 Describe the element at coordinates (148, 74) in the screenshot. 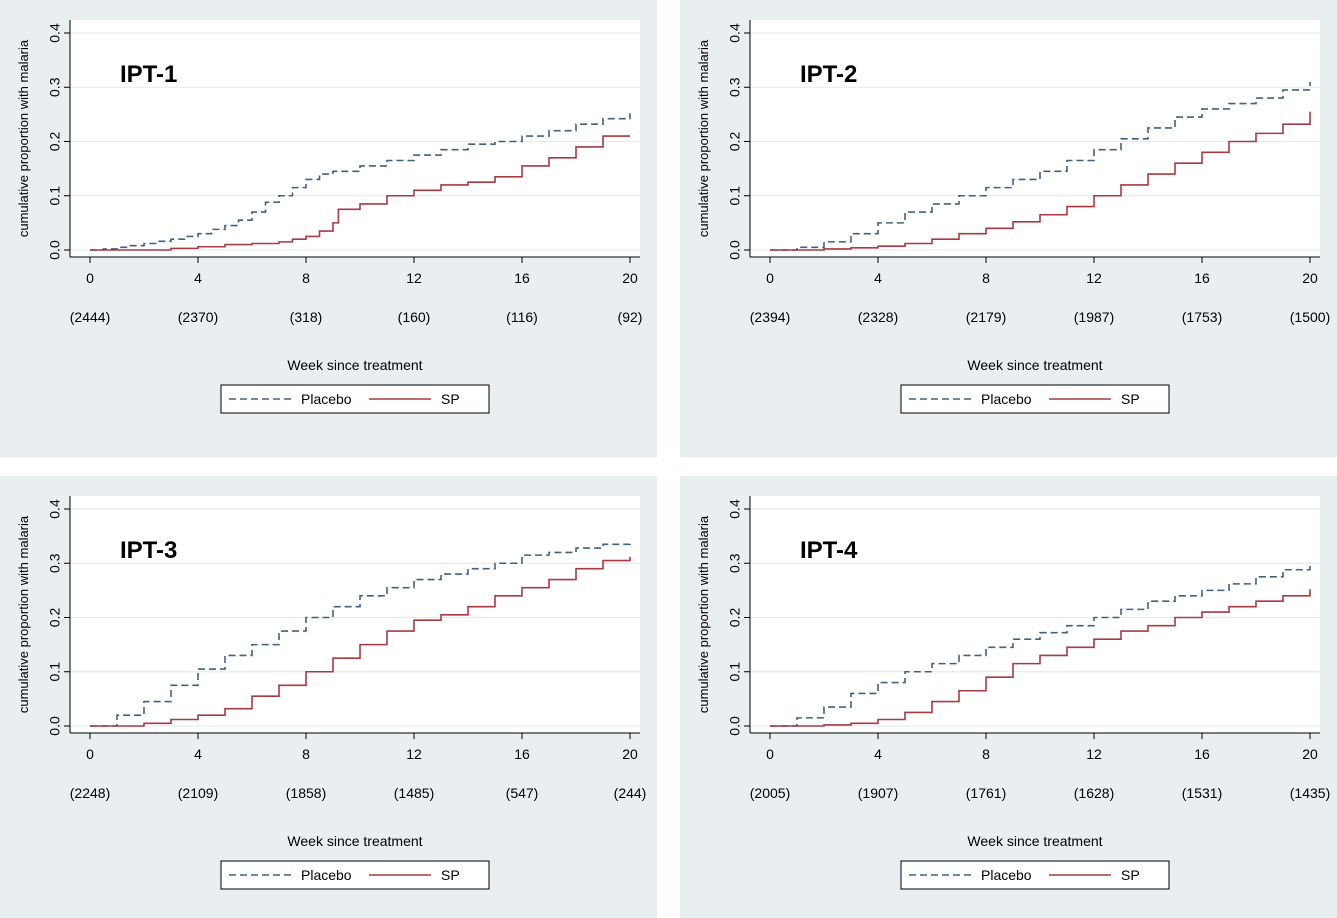

I see `chart-title: IPT-1` at that location.